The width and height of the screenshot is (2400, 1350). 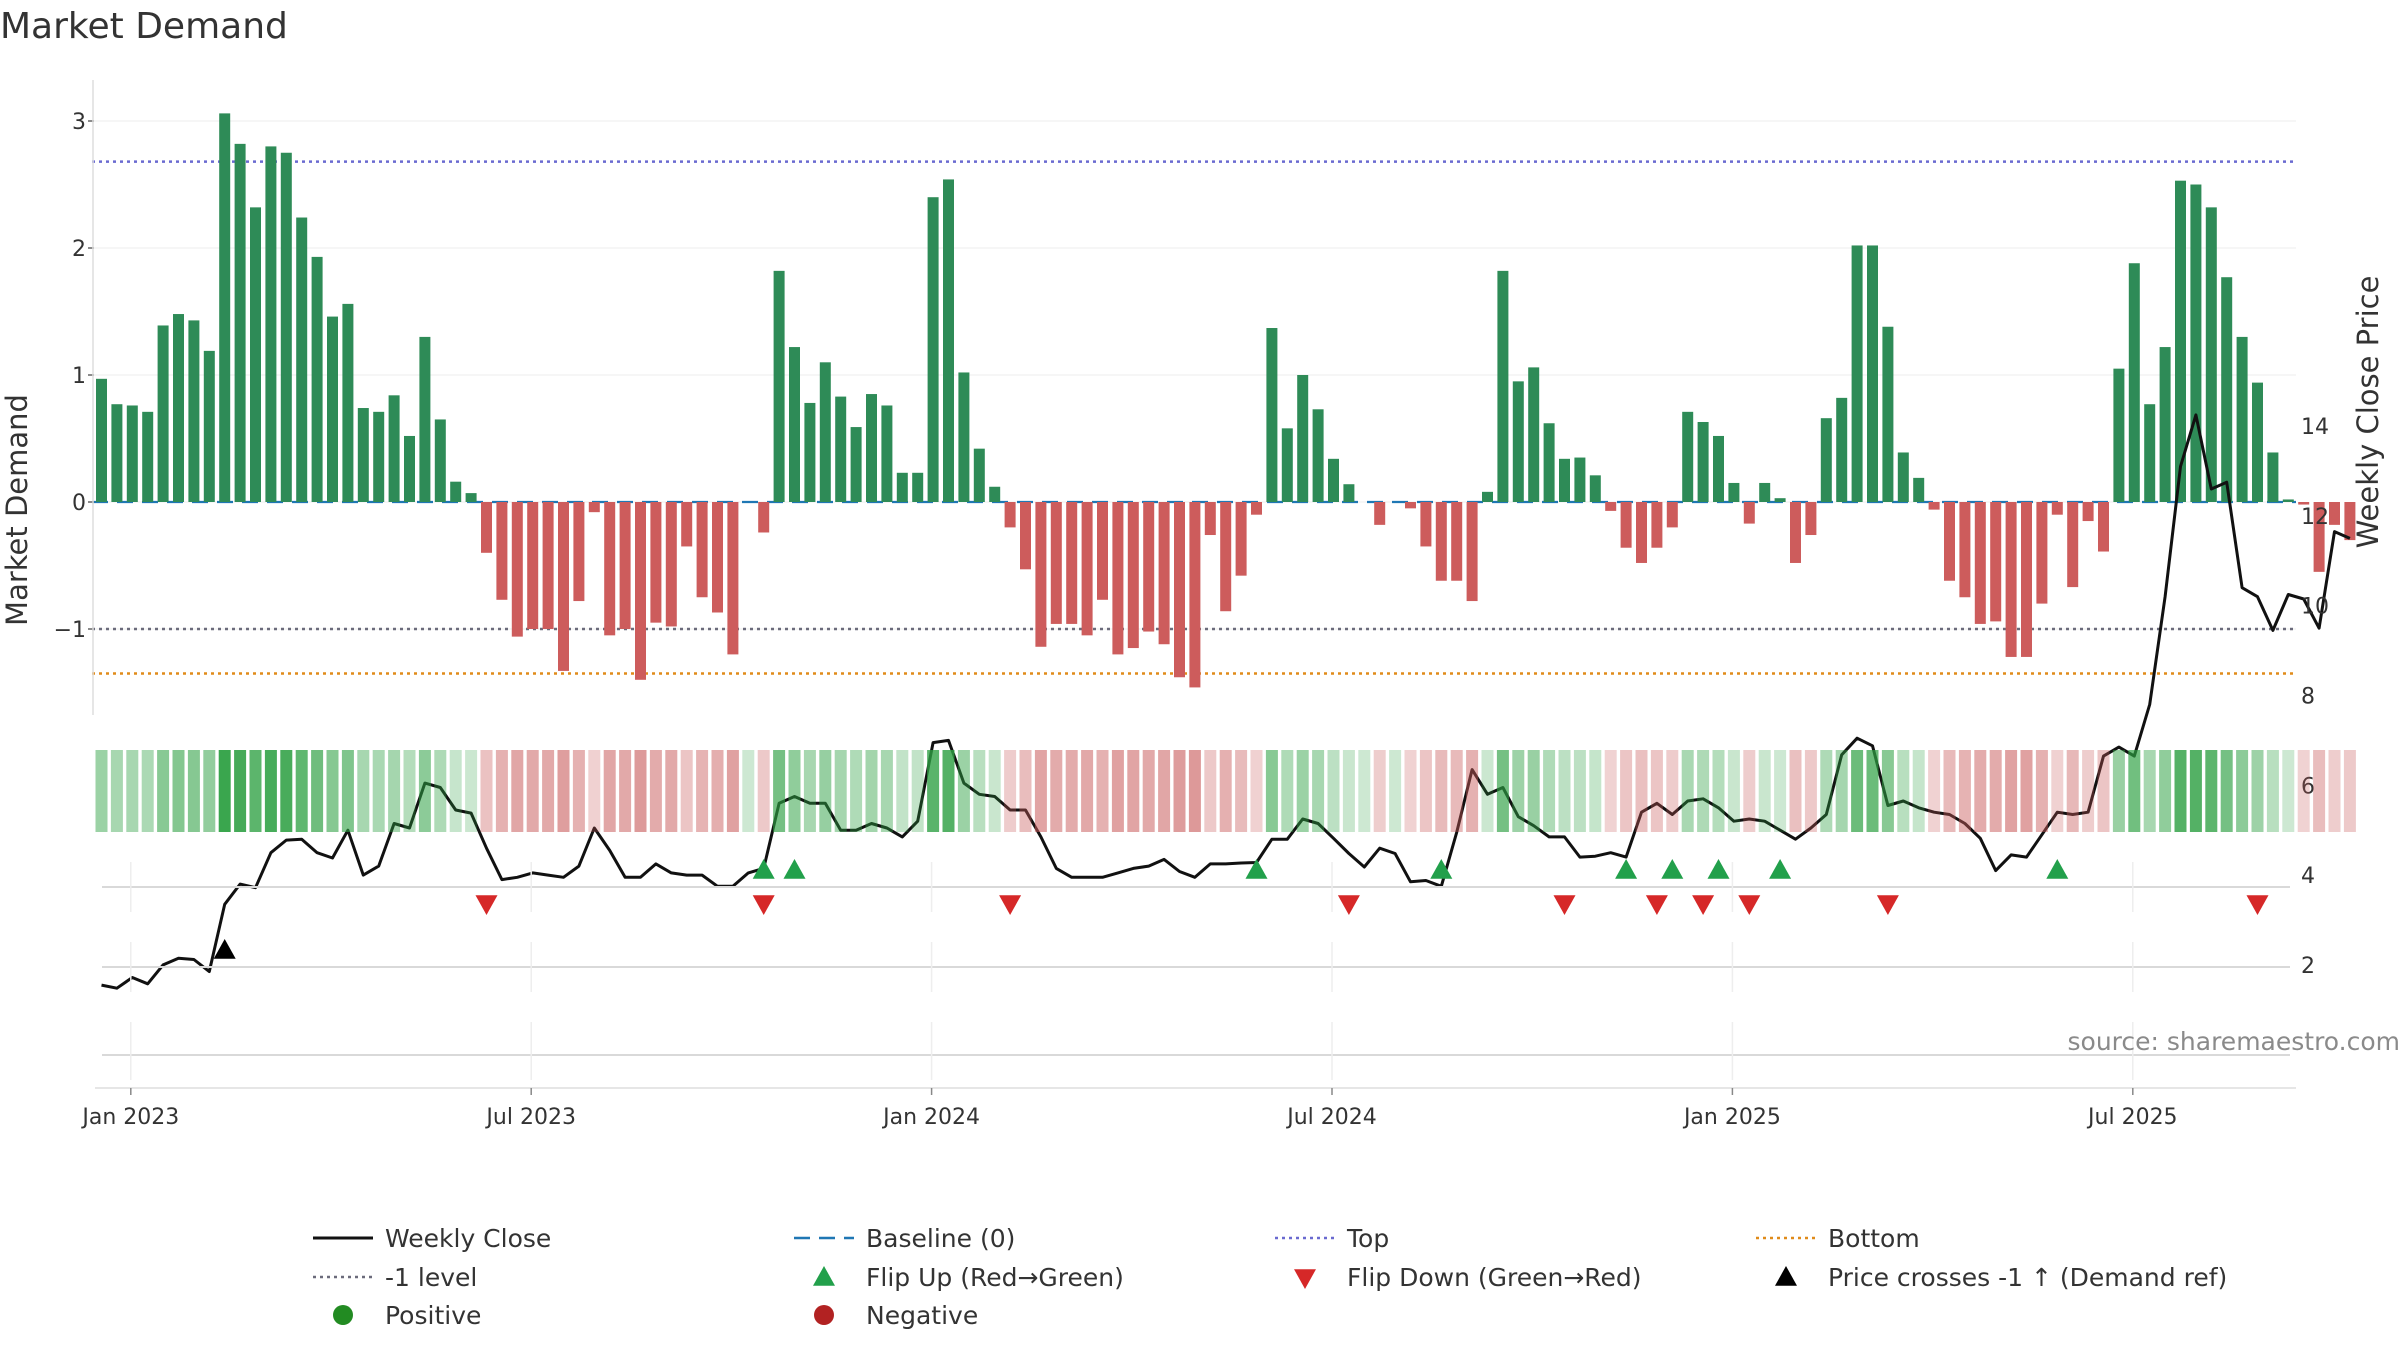 What do you see at coordinates (1196, 969) in the screenshot?
I see `event-marker-panels` at bounding box center [1196, 969].